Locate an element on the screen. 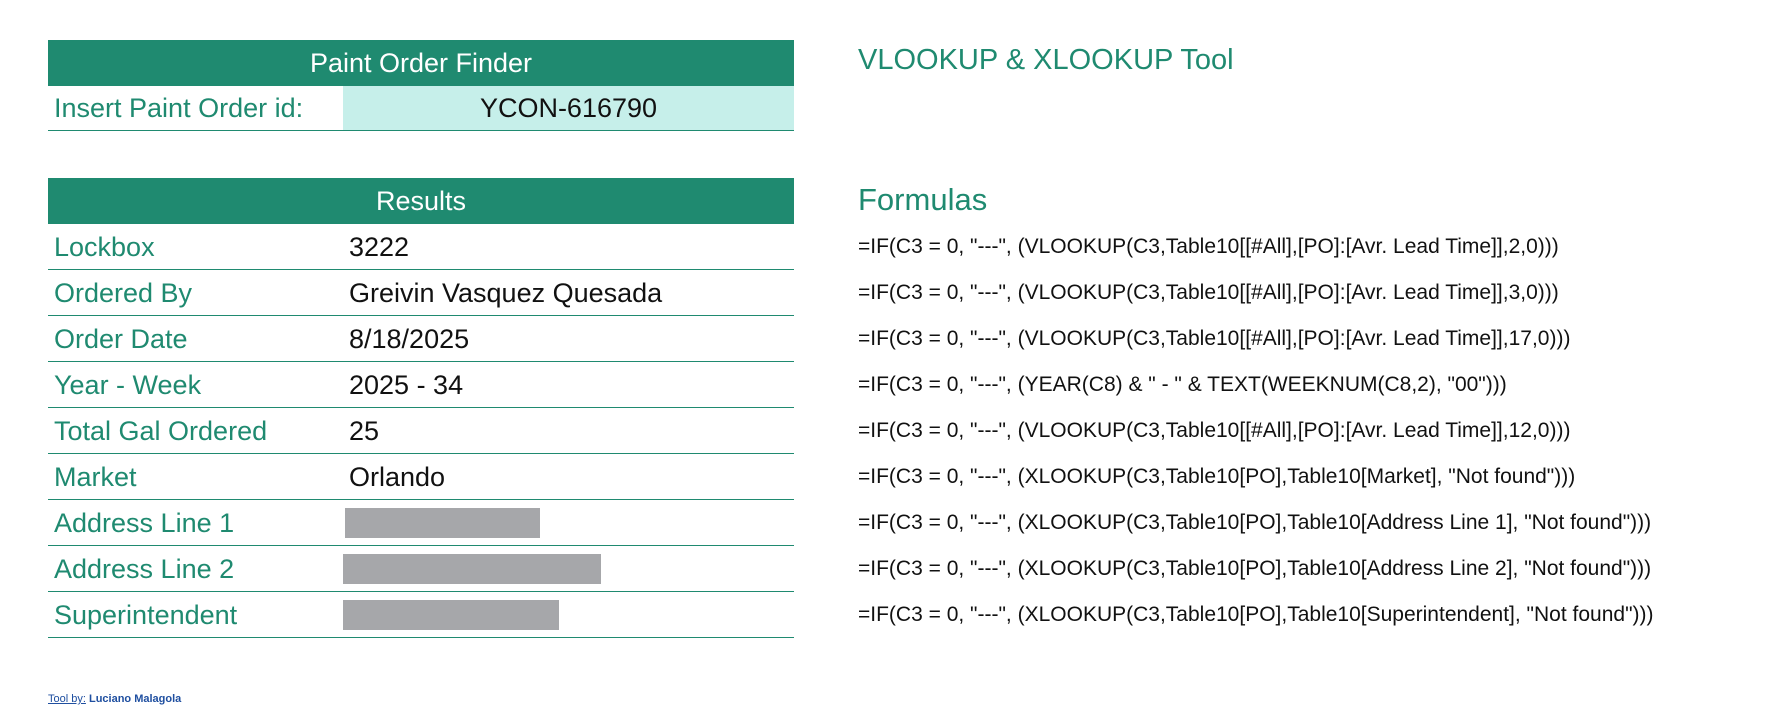 This screenshot has height=720, width=1768. address-line-1-label: Address Line 1 is located at coordinates (144, 522).